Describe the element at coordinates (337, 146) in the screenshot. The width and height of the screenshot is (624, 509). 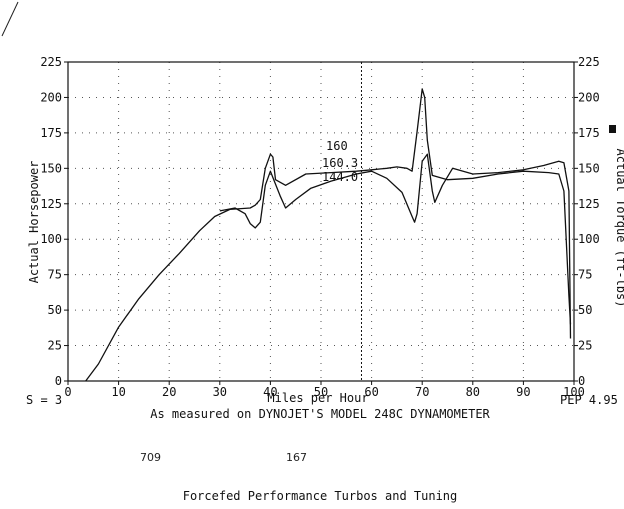
I see `annotation-label: 160` at that location.